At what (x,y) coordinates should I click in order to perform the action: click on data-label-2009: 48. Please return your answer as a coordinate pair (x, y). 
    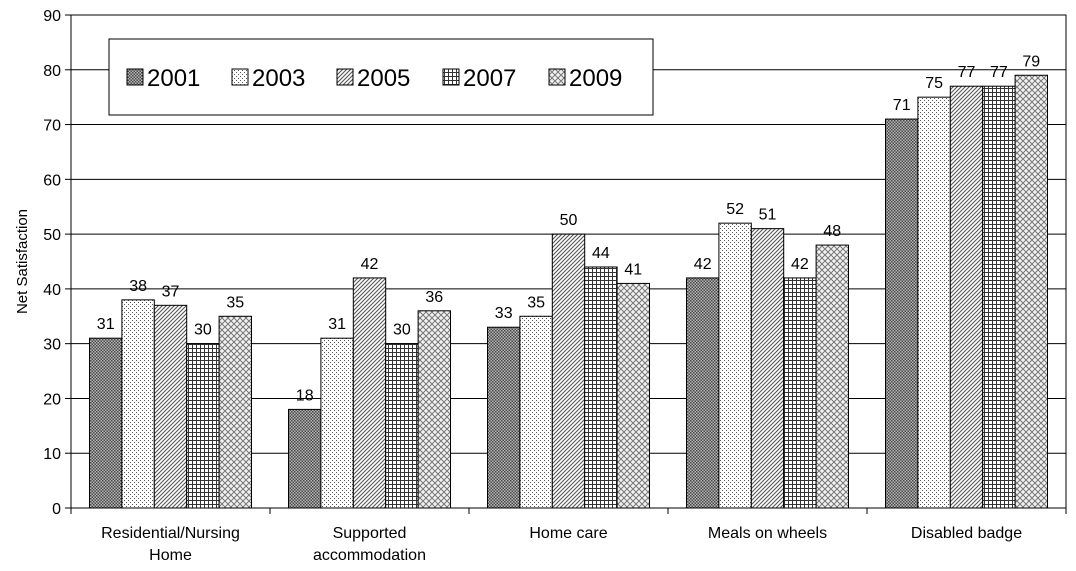
    Looking at the image, I should click on (832, 231).